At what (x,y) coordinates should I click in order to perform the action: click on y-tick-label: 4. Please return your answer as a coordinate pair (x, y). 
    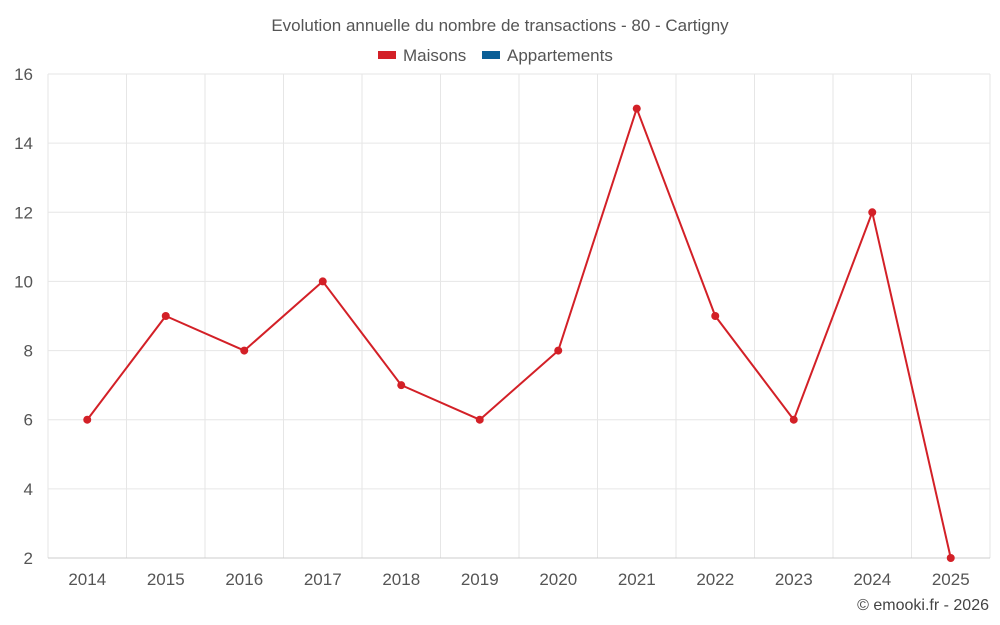
    Looking at the image, I should click on (28, 489).